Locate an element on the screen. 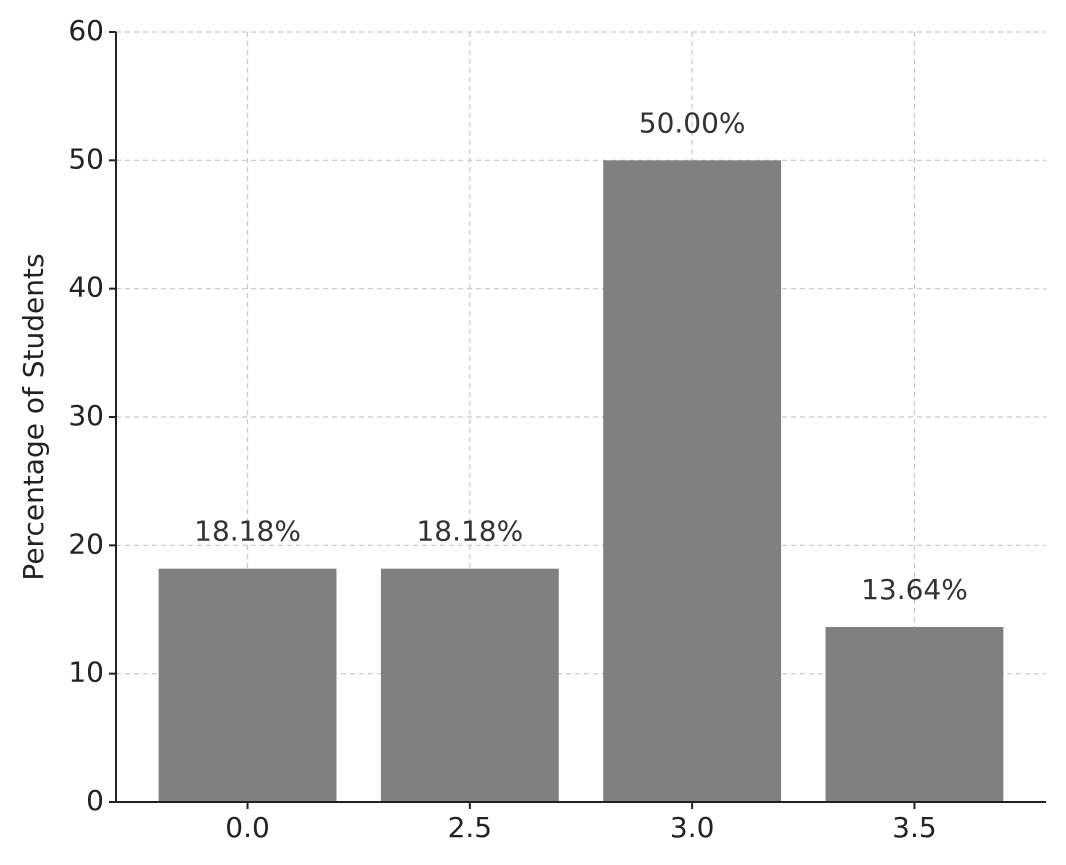 The image size is (1066, 865). y-tick-label: 50 is located at coordinates (86, 158).